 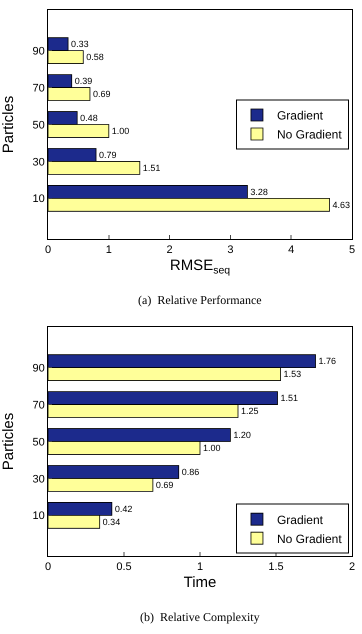 What do you see at coordinates (108, 155) in the screenshot?
I see `data-label: 0.79` at bounding box center [108, 155].